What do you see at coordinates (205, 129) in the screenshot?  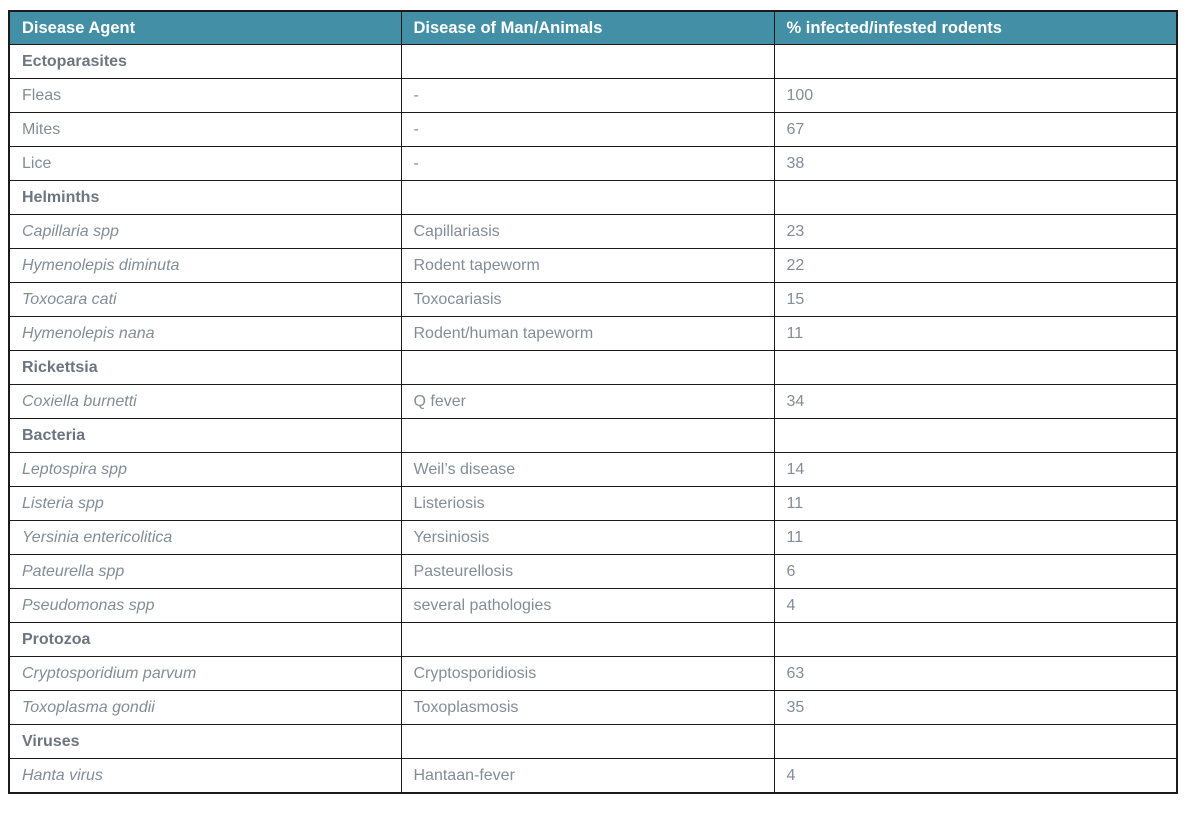 I see `agent-cell: Mites` at bounding box center [205, 129].